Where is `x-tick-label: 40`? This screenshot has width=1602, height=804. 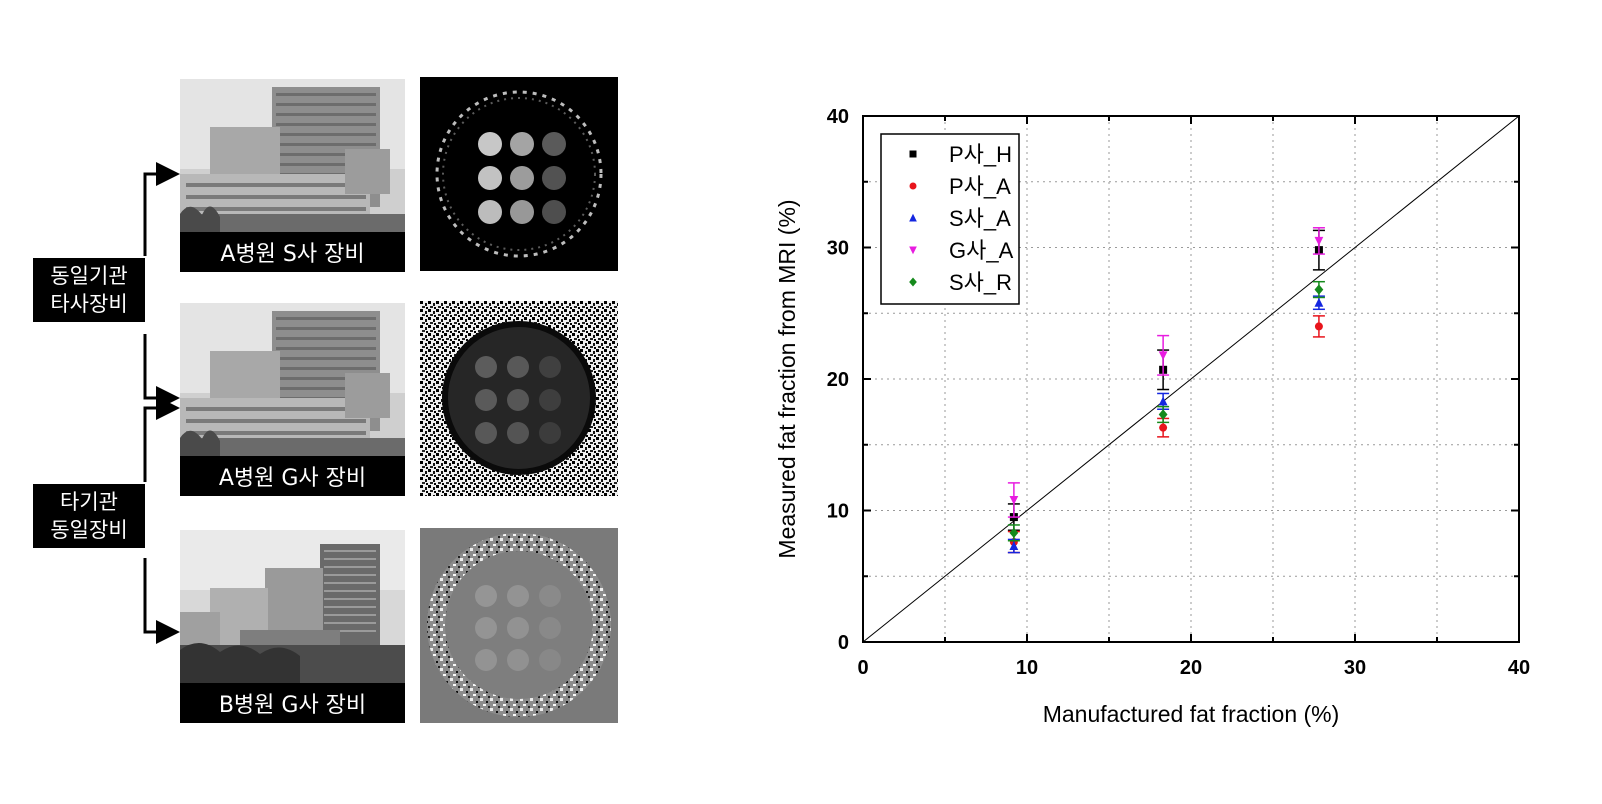
x-tick-label: 40 is located at coordinates (1519, 668).